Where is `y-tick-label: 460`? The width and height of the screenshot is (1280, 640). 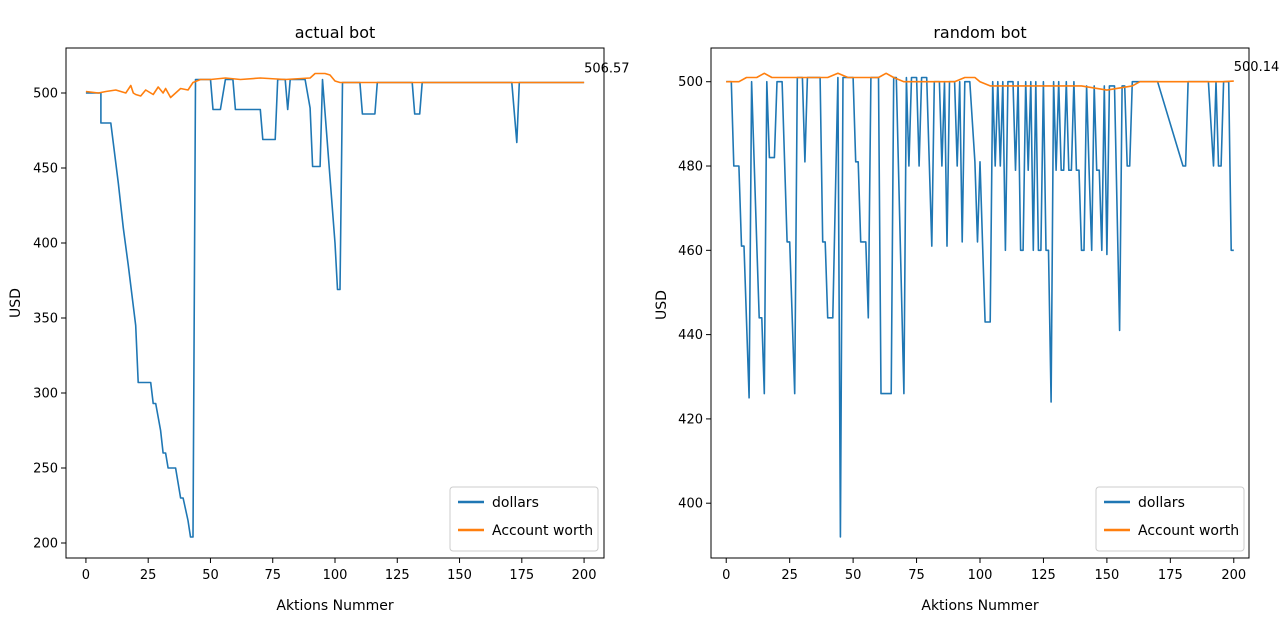 y-tick-label: 460 is located at coordinates (690, 251).